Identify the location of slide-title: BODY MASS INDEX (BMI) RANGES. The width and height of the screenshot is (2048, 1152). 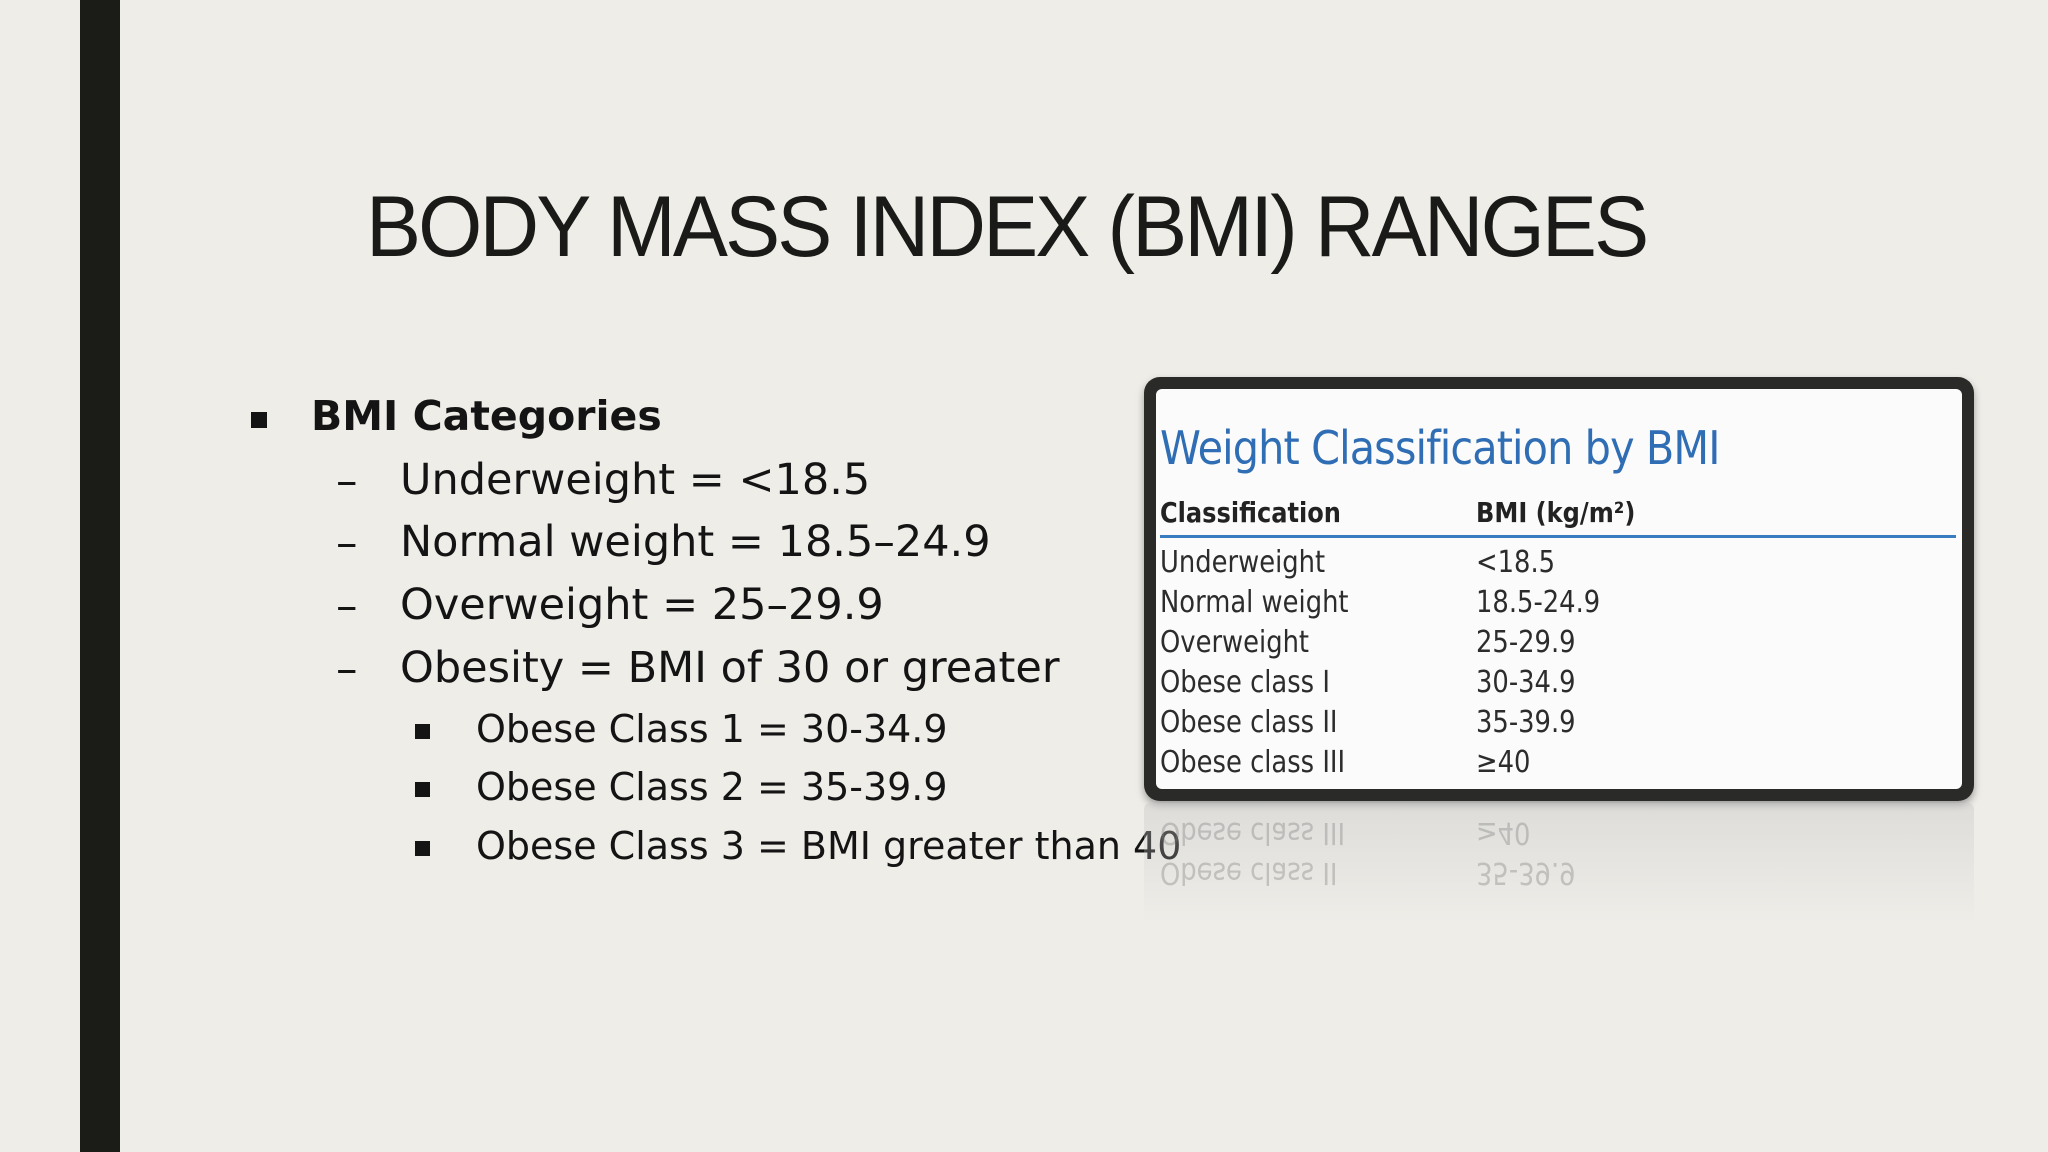
(1007, 227).